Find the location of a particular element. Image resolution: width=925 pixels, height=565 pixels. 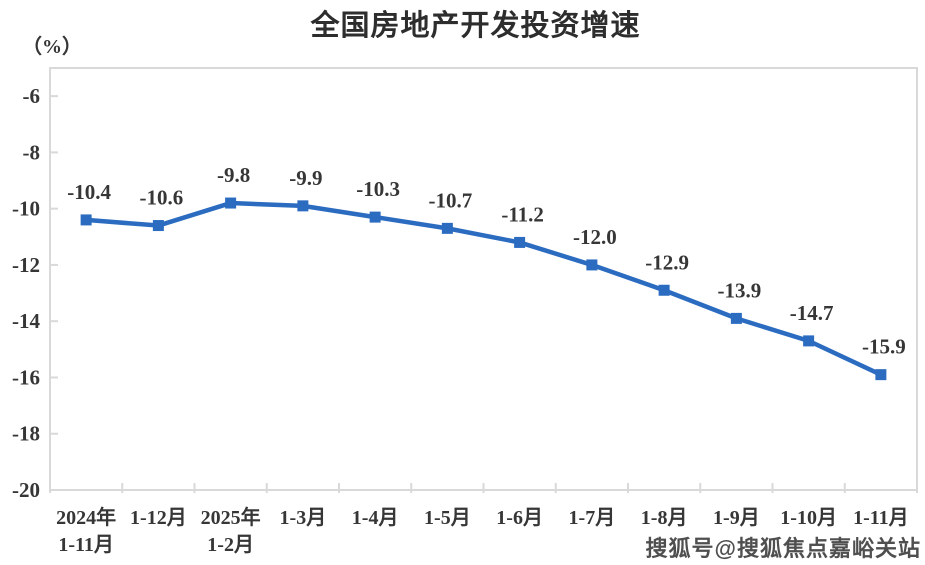

y-tick-label: -16 is located at coordinates (26, 377).